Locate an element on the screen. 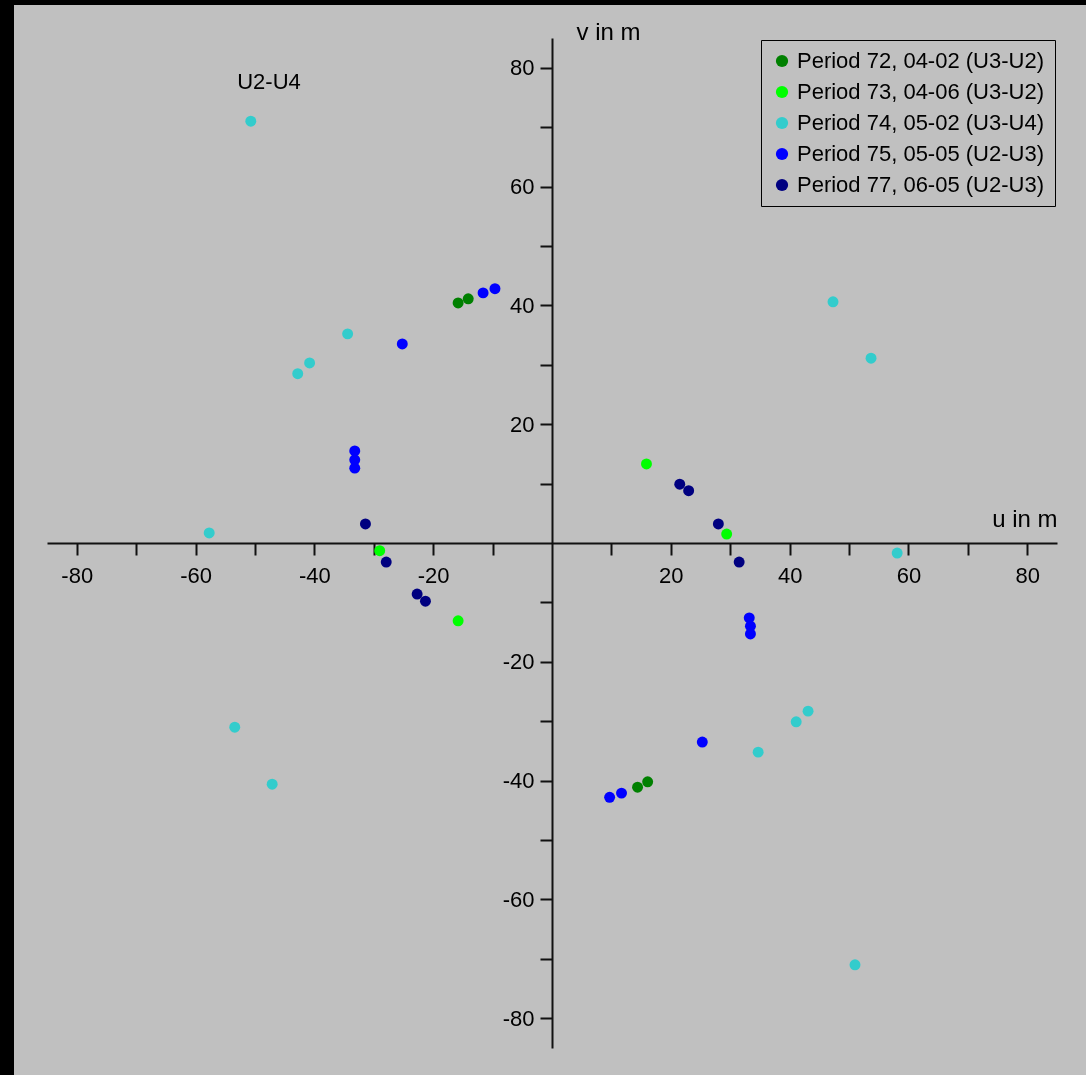 The width and height of the screenshot is (1086, 1075). x-tick-label: -60 is located at coordinates (196, 575).